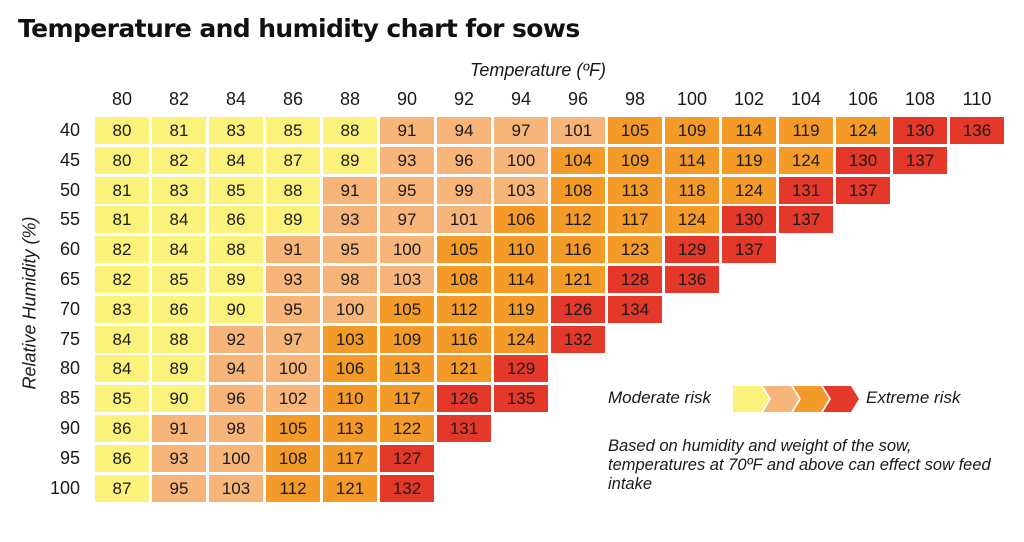 The width and height of the screenshot is (1024, 542). Describe the element at coordinates (69, 279) in the screenshot. I see `y-tick-label: 65` at that location.